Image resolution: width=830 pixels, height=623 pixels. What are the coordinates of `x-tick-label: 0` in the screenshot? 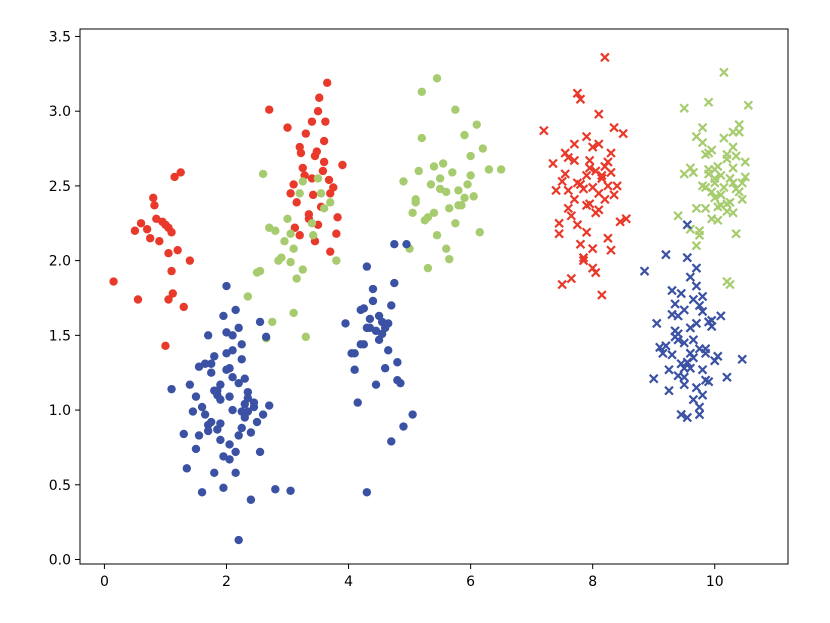 It's located at (104, 582).